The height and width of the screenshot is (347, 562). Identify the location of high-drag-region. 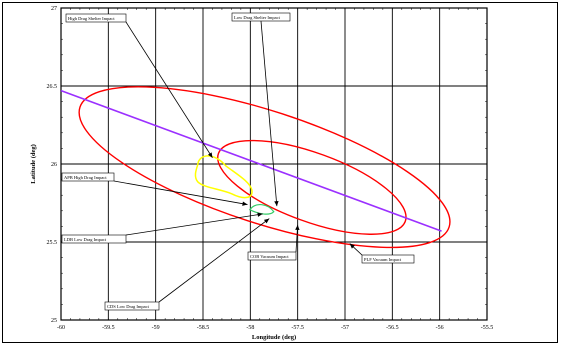
(223, 177).